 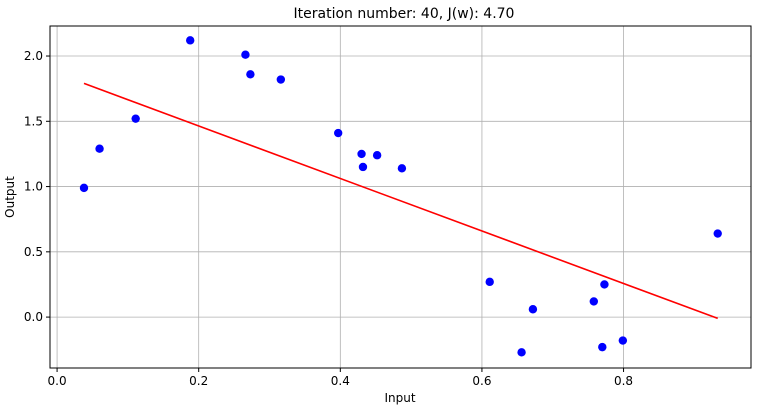 I want to click on x-tick-label: 0.8, so click(x=623, y=381).